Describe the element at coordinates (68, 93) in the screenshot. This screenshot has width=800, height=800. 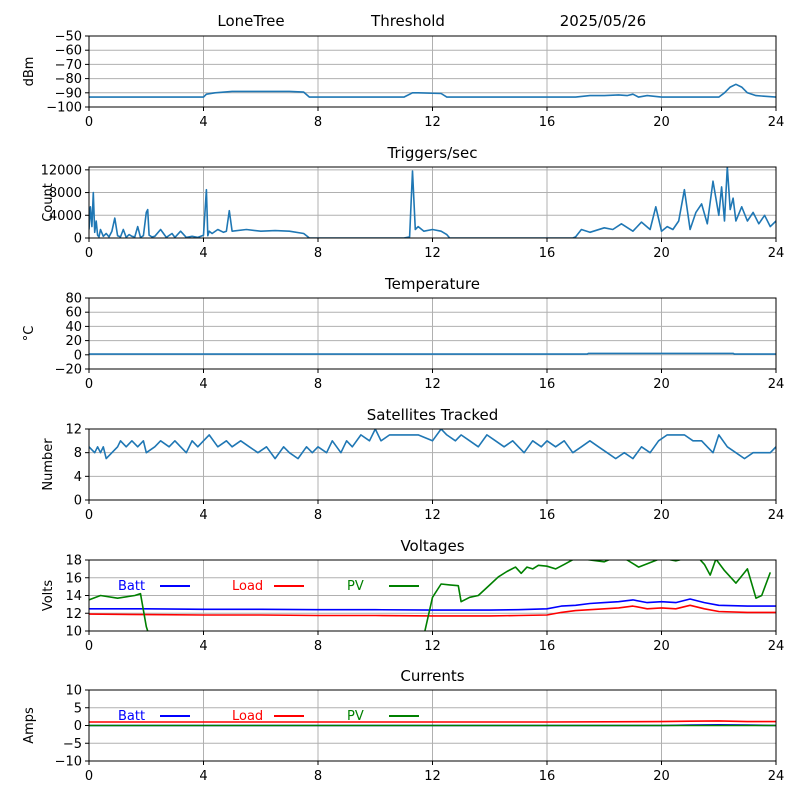
I see `y-tick-label: −90` at that location.